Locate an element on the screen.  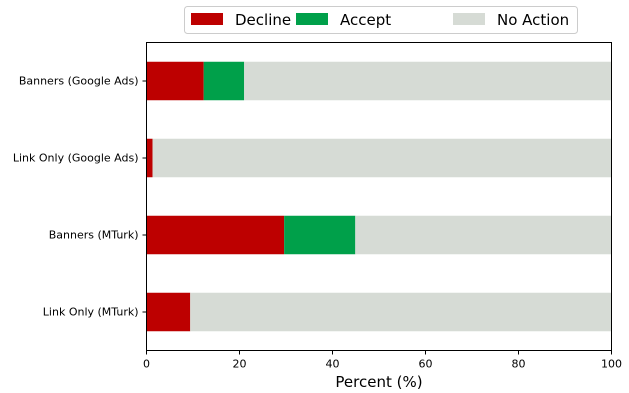
bar-no-action-banners-google-ads is located at coordinates (428, 81).